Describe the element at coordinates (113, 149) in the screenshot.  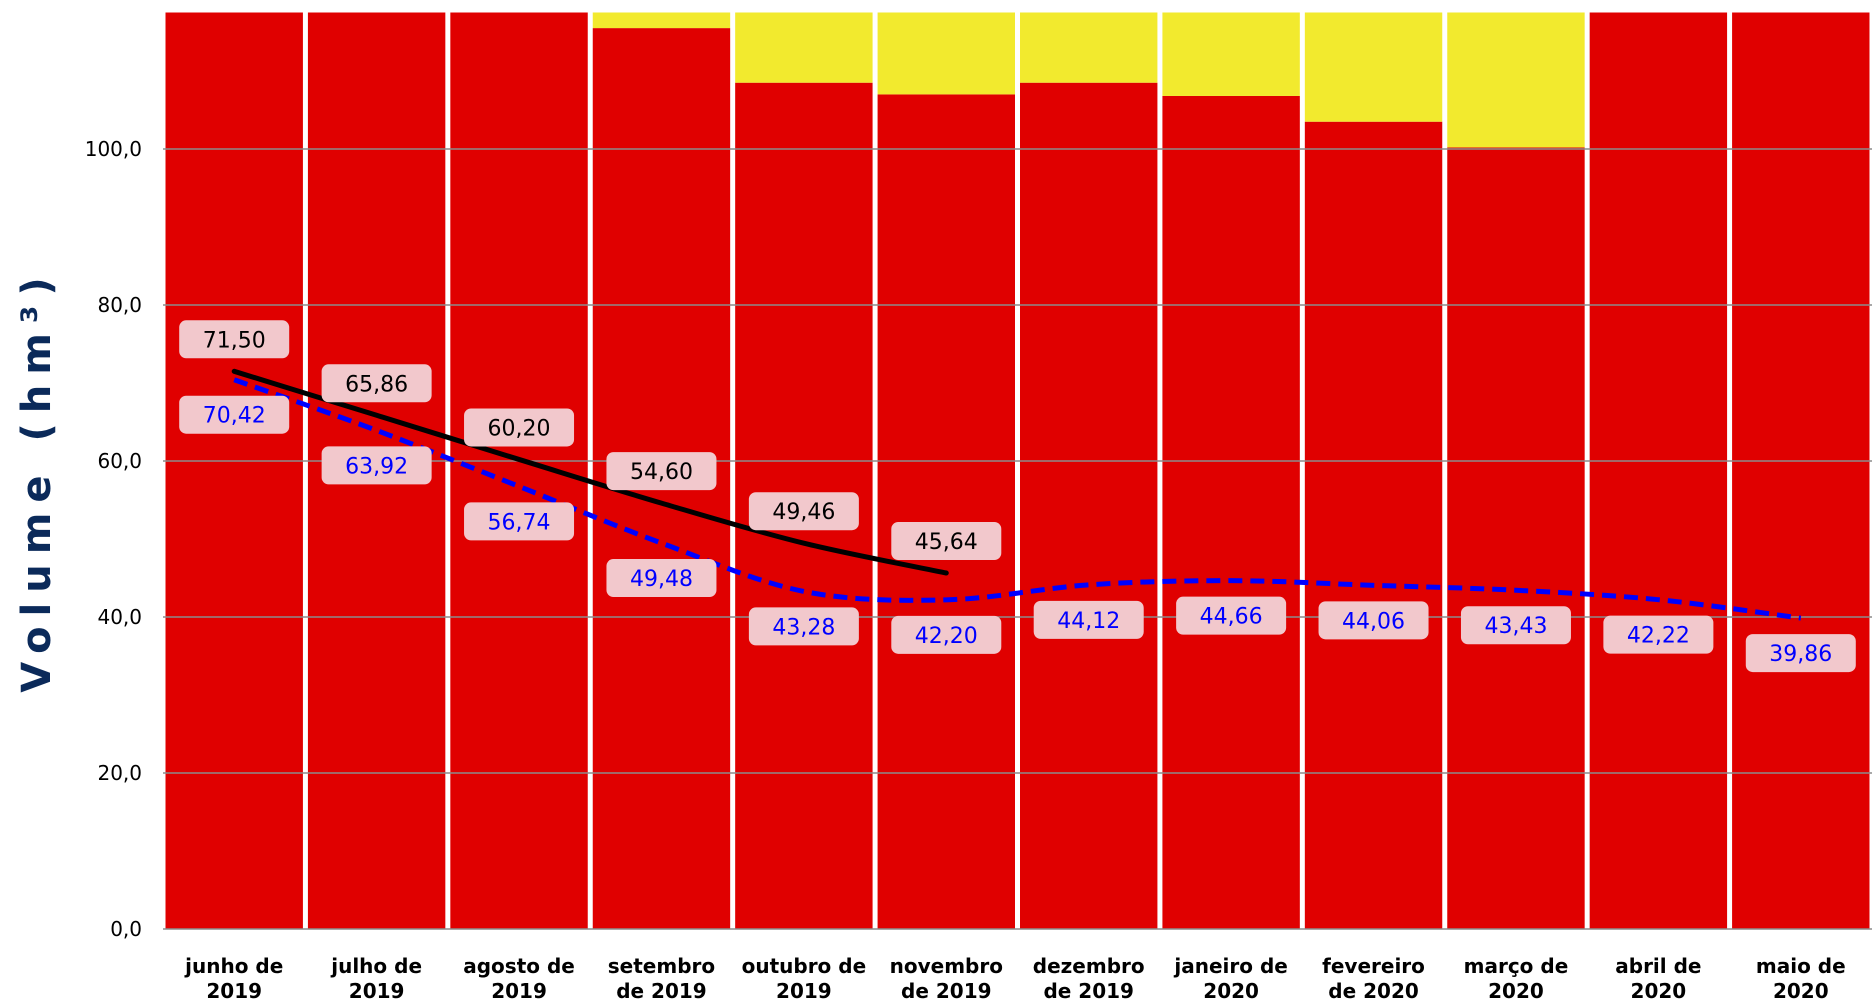
I see `y-tick-label: 100,0` at that location.